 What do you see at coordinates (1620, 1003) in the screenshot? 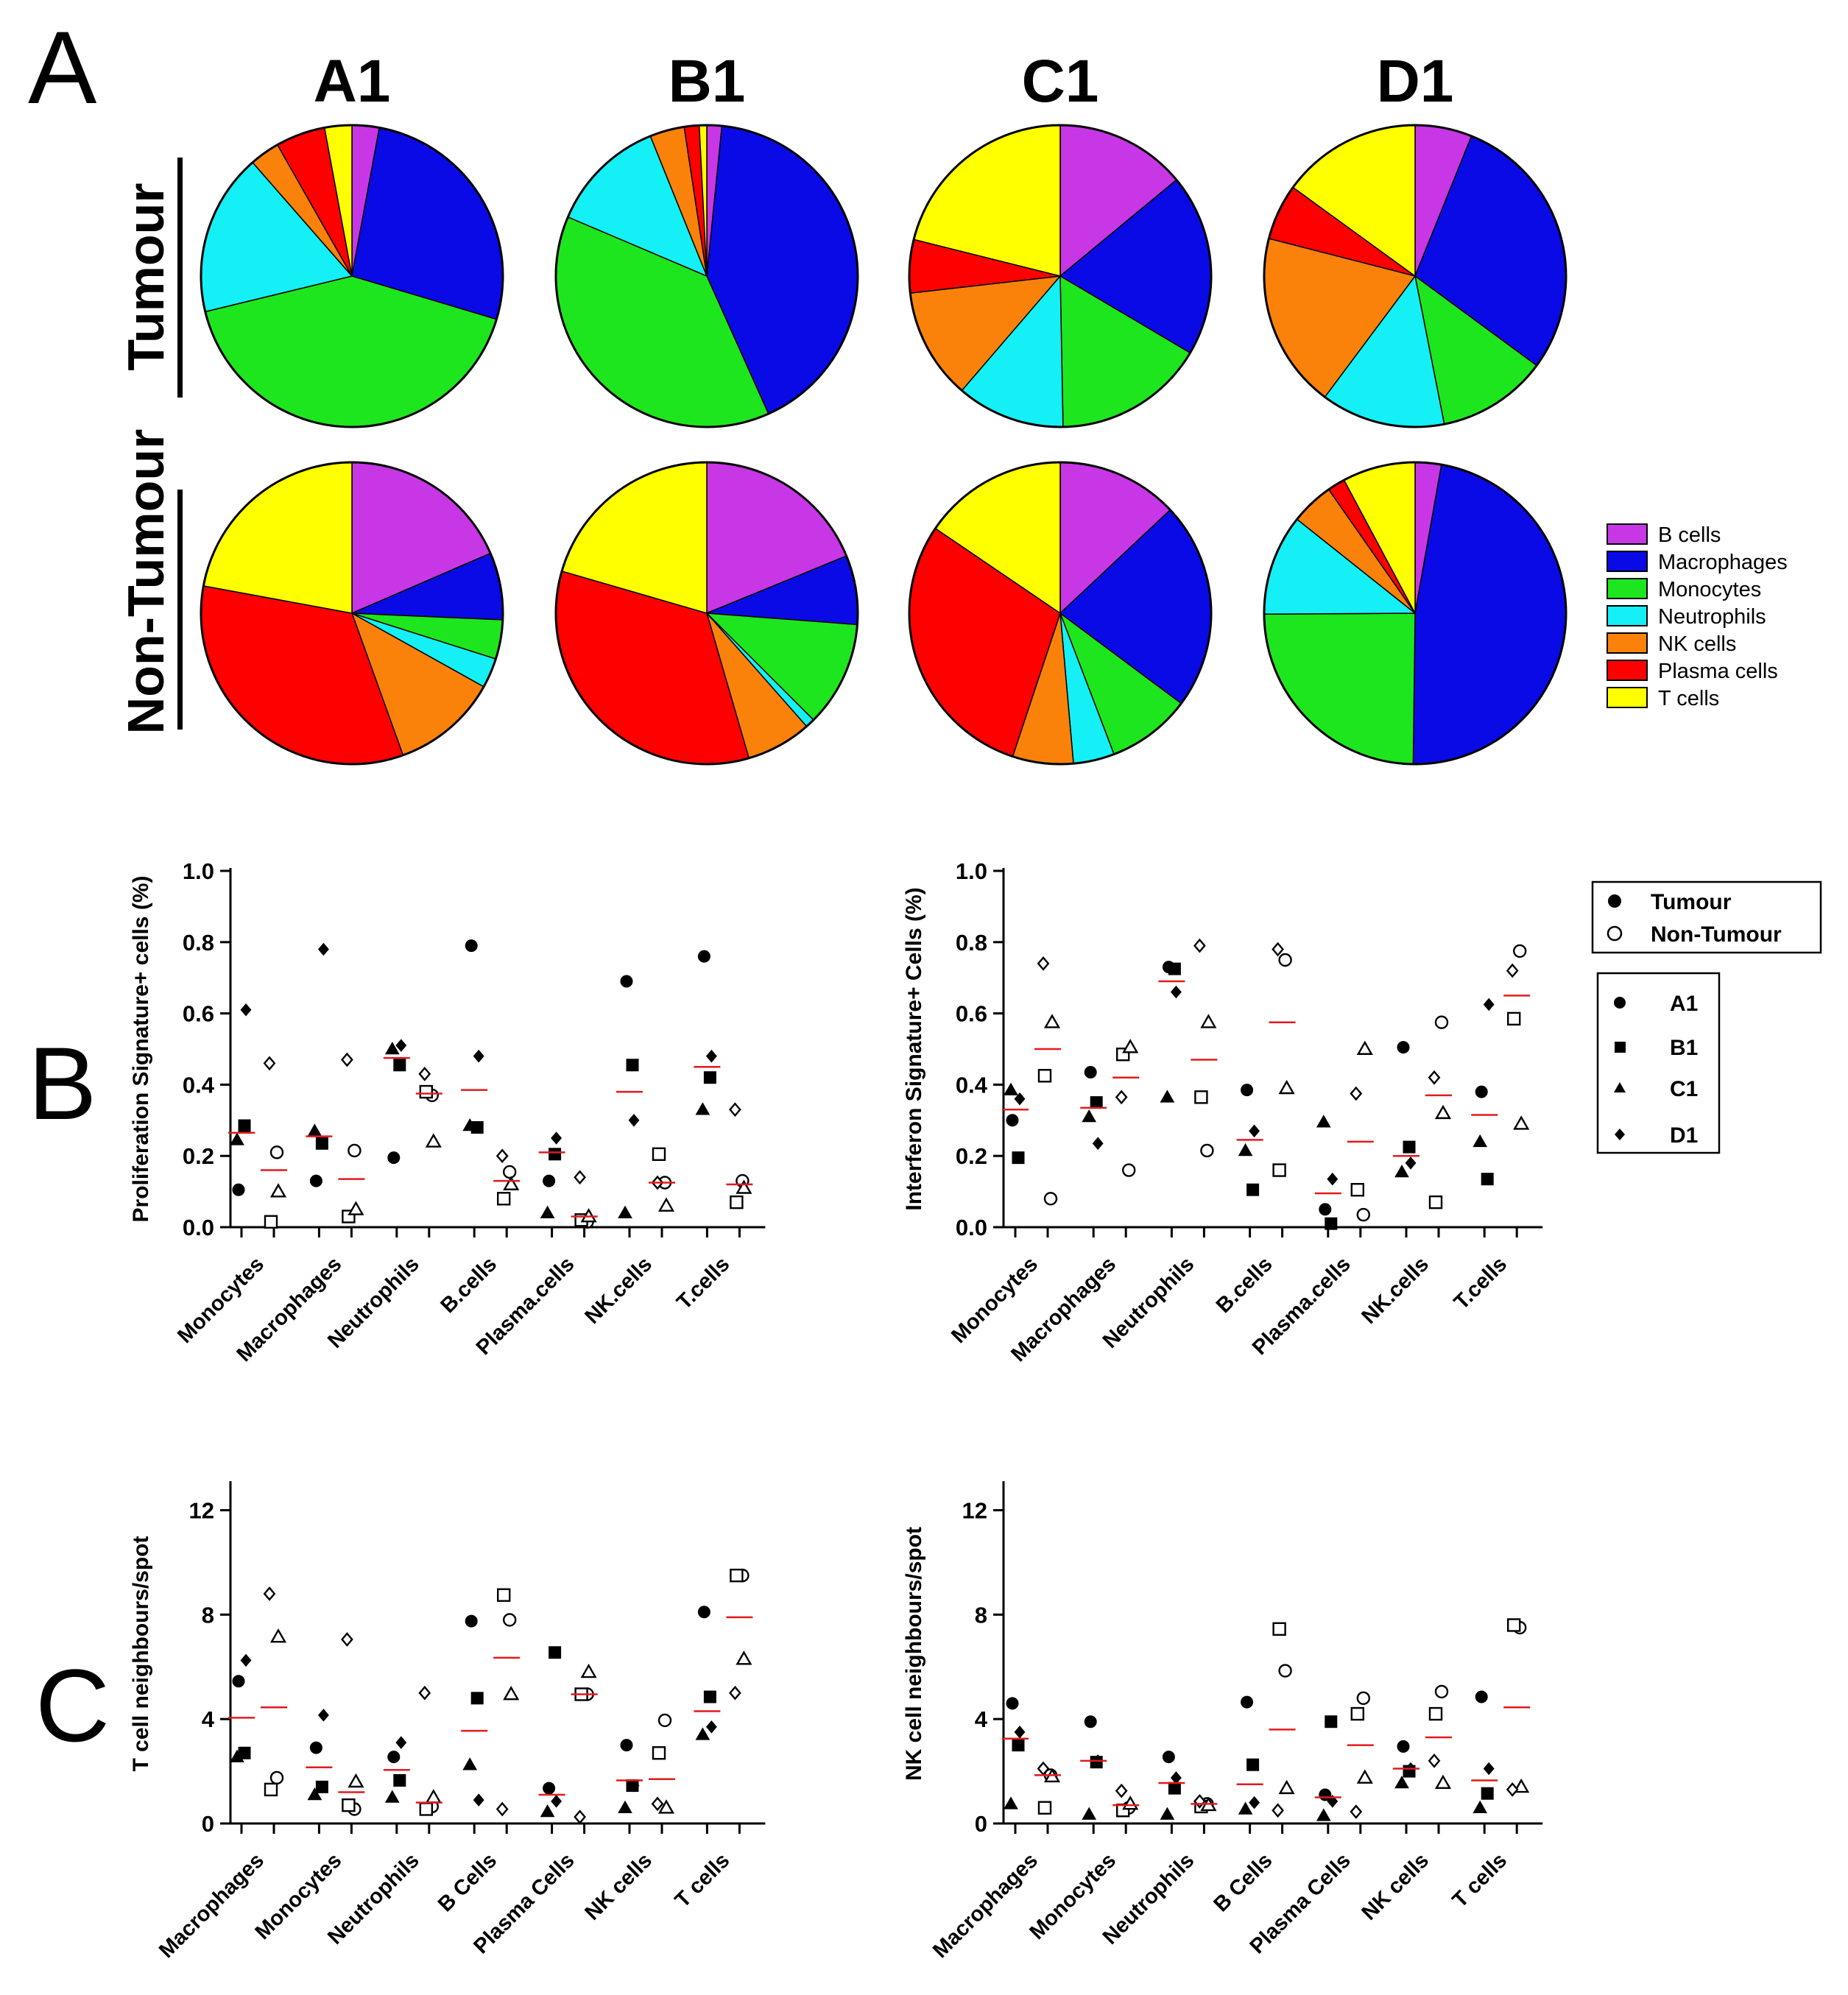
I see `sample-legend-a1-marker` at bounding box center [1620, 1003].